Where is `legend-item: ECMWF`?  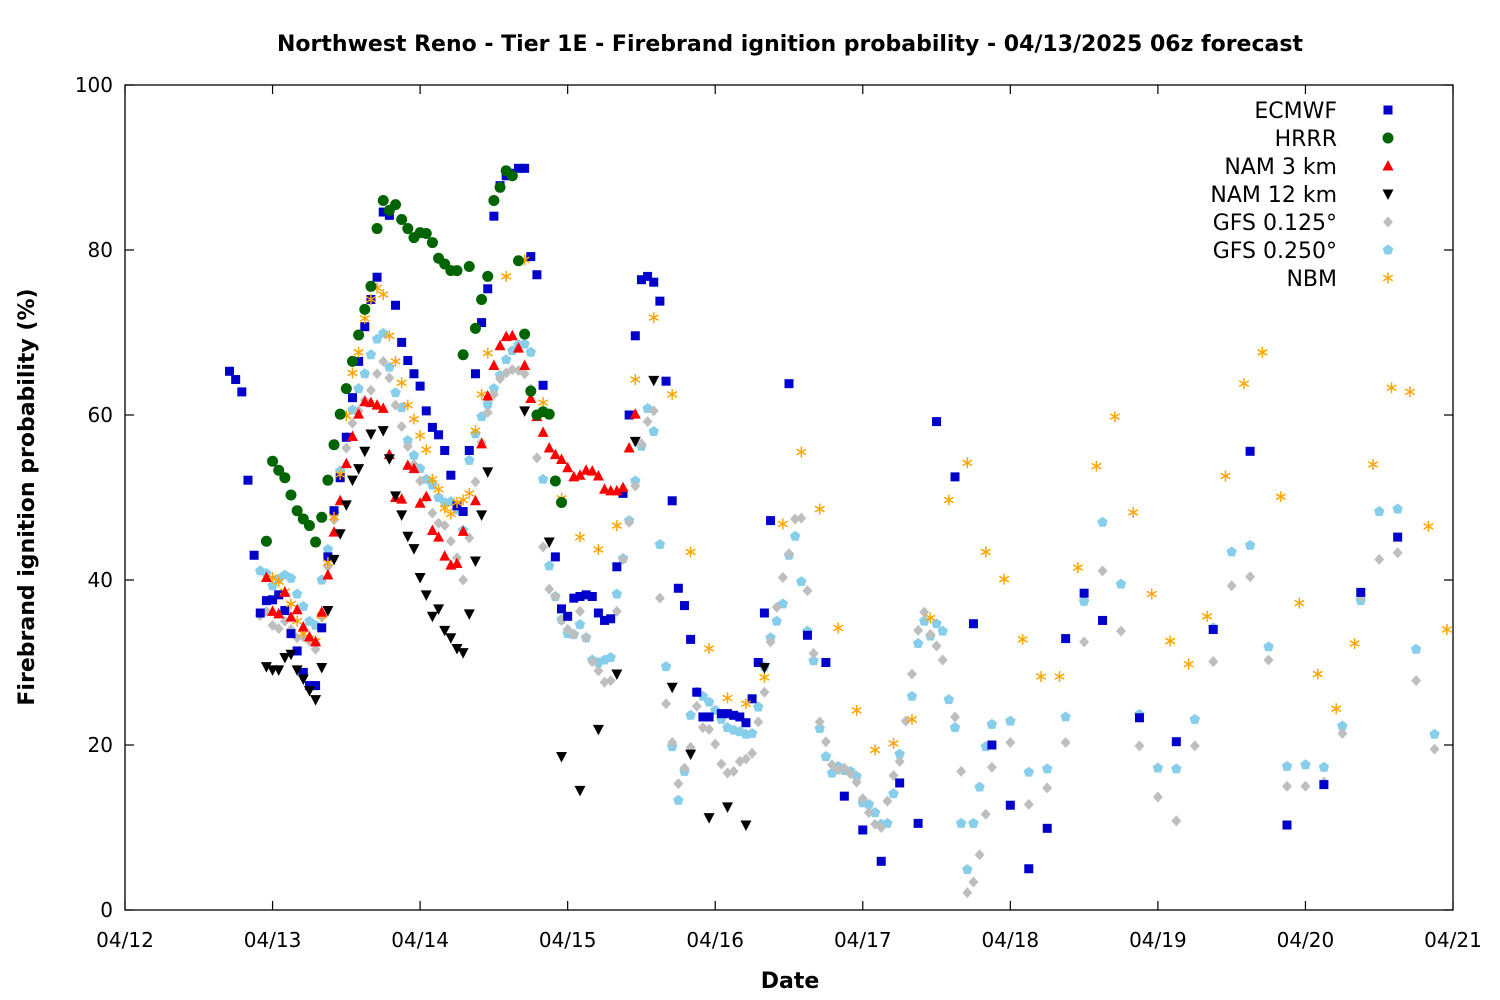 legend-item: ECMWF is located at coordinates (1323, 111).